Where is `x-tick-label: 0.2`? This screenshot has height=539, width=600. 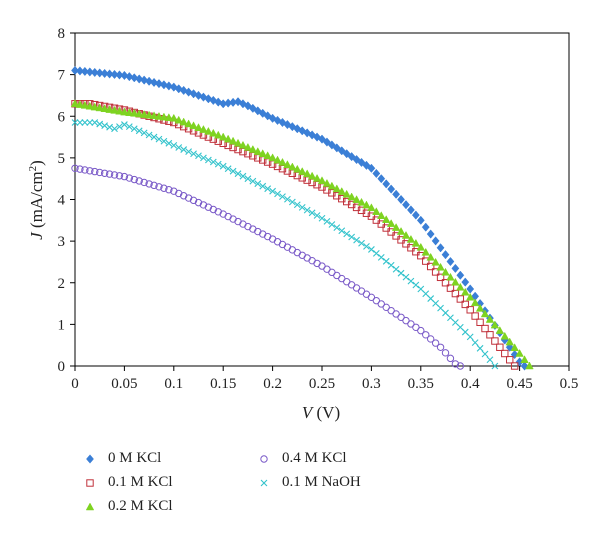
x-tick-label: 0.2 is located at coordinates (272, 384).